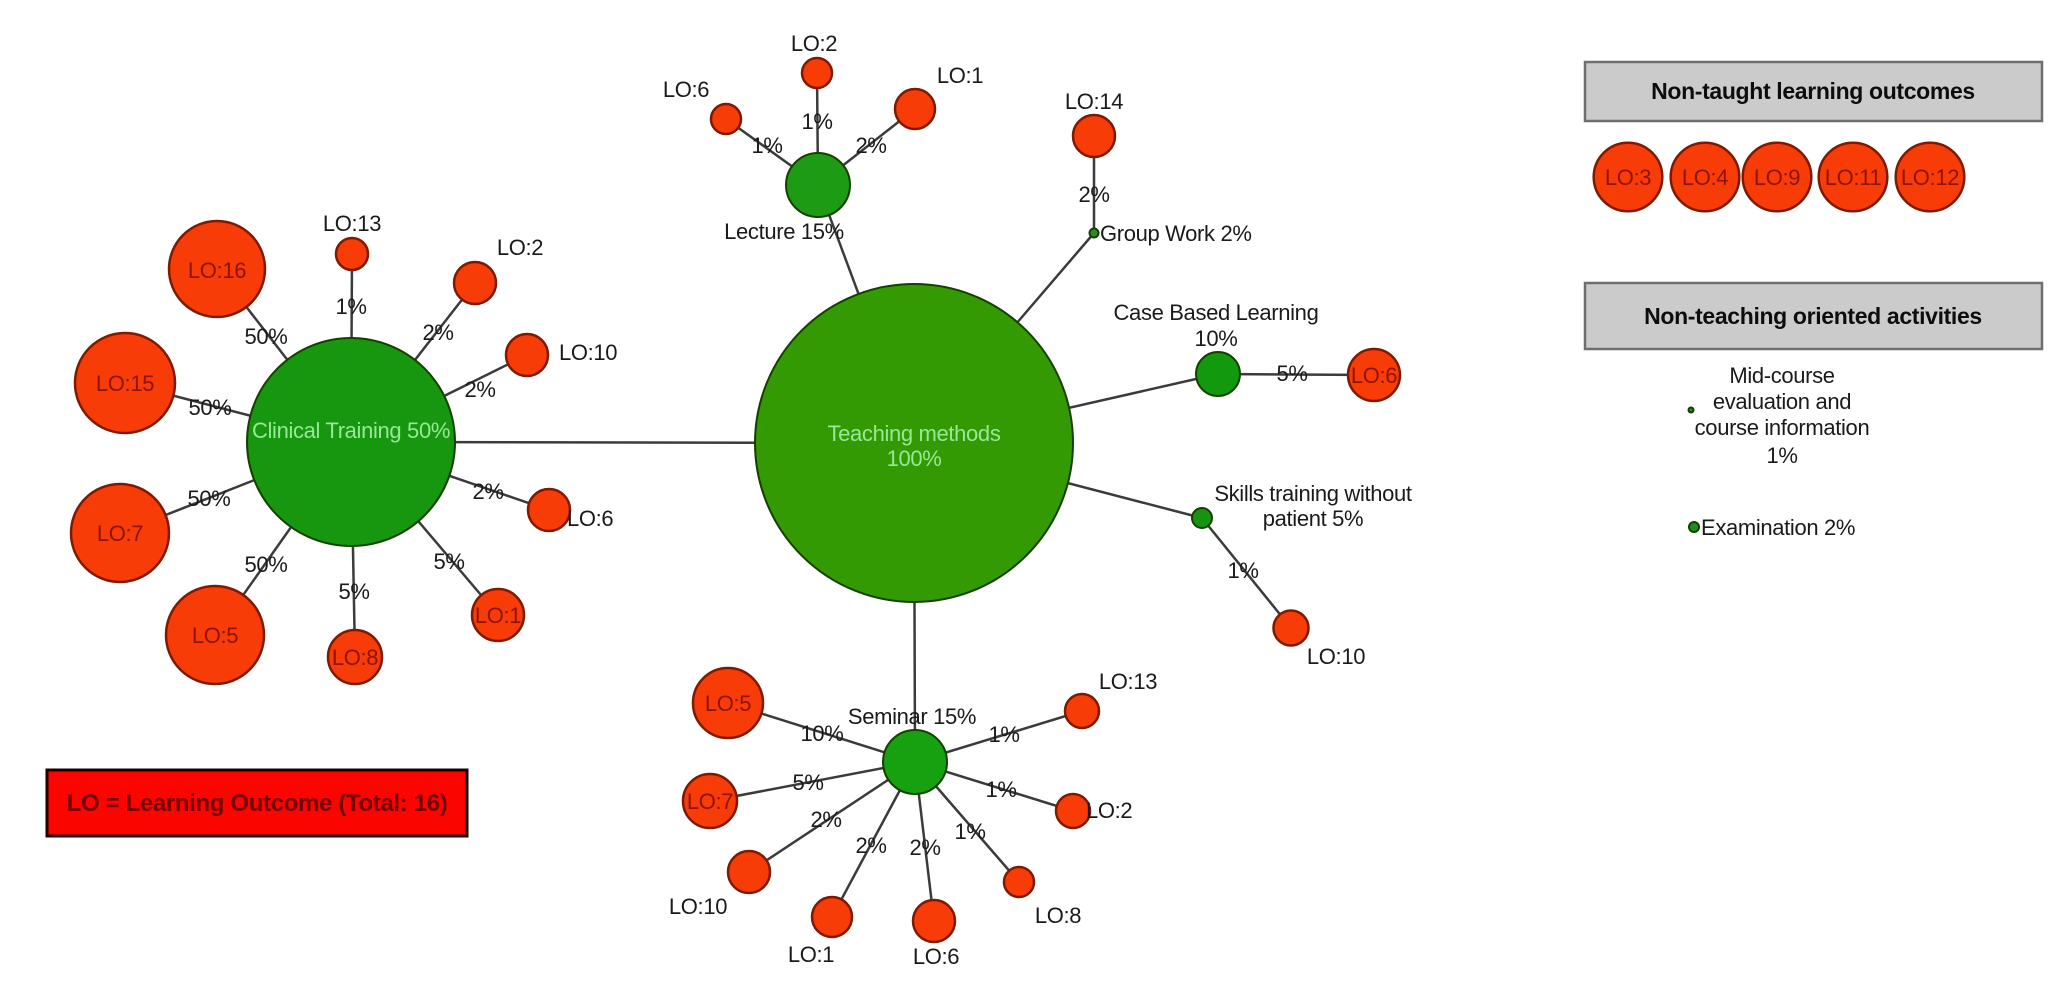  What do you see at coordinates (914, 458) in the screenshot?
I see `svg-text: 100%` at bounding box center [914, 458].